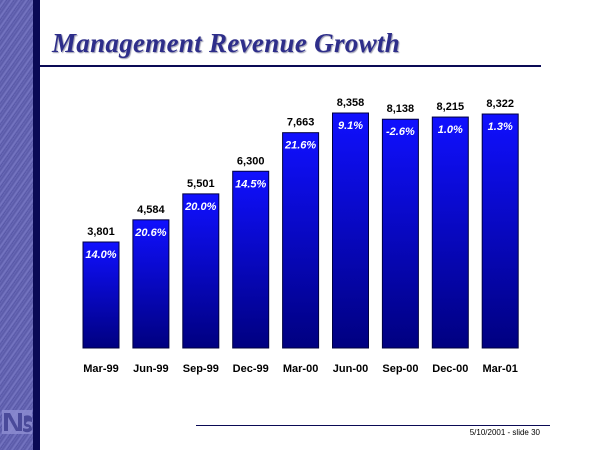 This screenshot has height=450, width=600. Describe the element at coordinates (300, 146) in the screenshot. I see `growth-label: 21.6%` at that location.